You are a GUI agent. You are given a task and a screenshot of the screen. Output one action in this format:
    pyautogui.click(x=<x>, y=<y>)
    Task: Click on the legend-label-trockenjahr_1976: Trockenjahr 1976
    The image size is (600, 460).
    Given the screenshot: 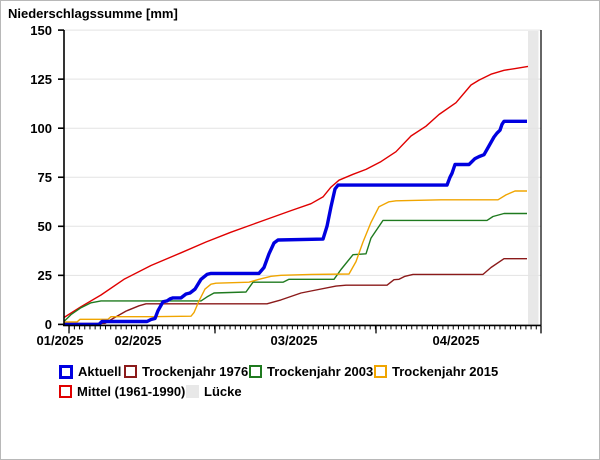 What is the action you would take?
    pyautogui.click(x=195, y=371)
    